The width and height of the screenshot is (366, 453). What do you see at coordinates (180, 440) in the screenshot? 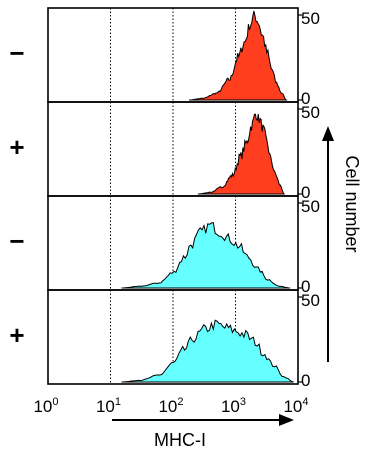
I see `x-axis-label: MHC-I` at bounding box center [180, 440].